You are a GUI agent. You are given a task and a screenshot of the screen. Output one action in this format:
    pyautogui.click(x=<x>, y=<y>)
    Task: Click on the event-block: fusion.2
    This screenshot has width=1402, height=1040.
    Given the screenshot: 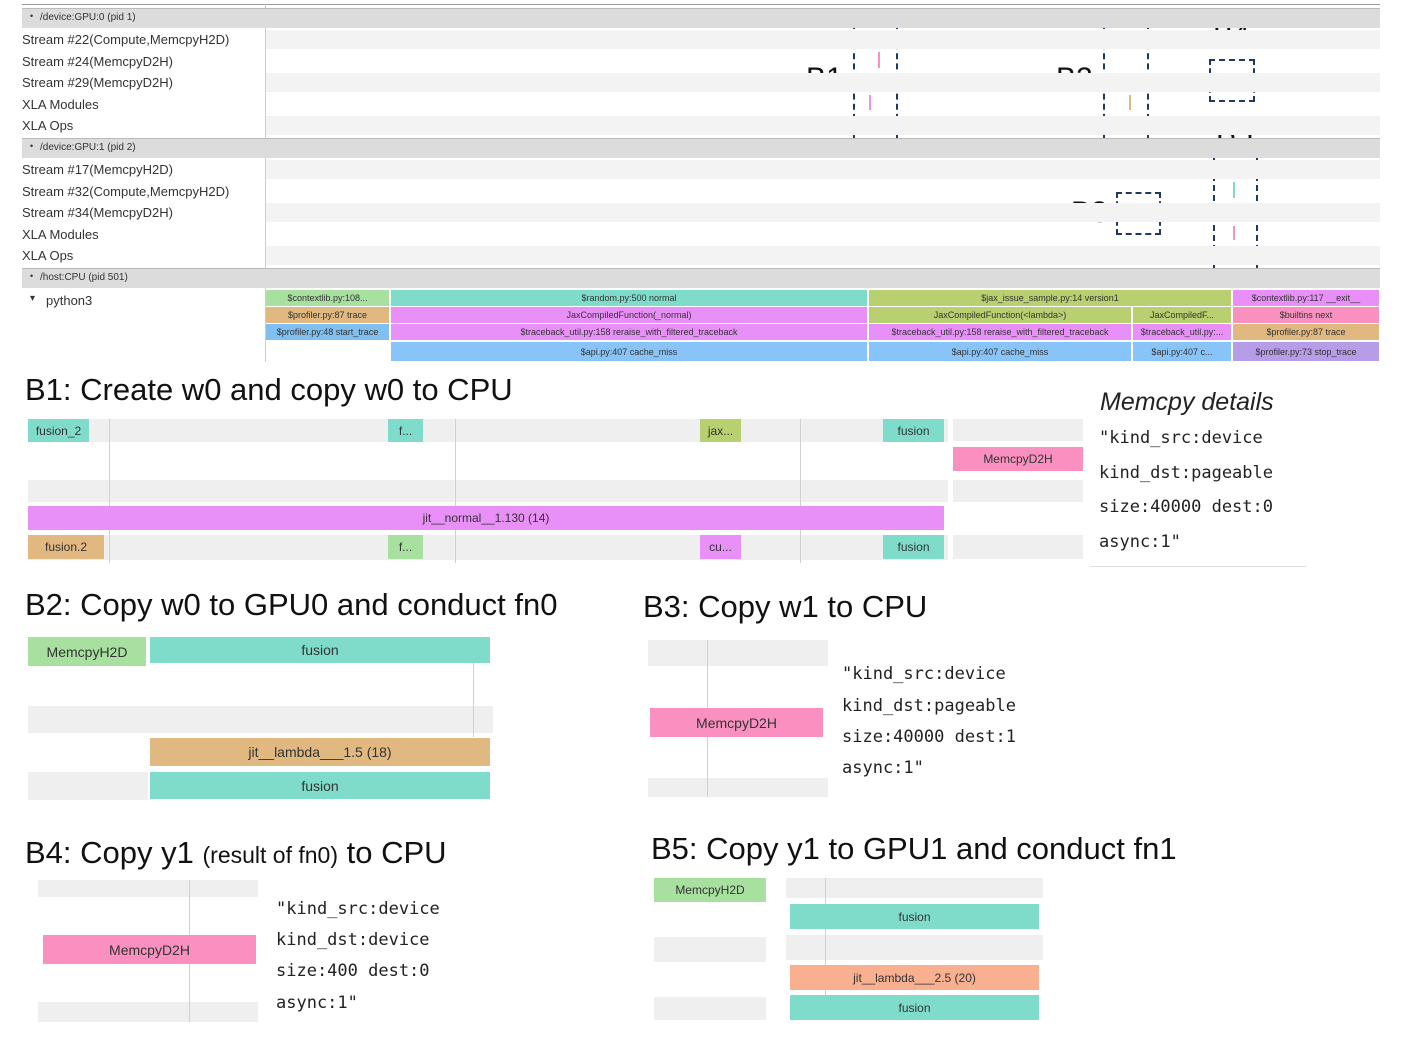 What is the action you would take?
    pyautogui.click(x=66, y=547)
    